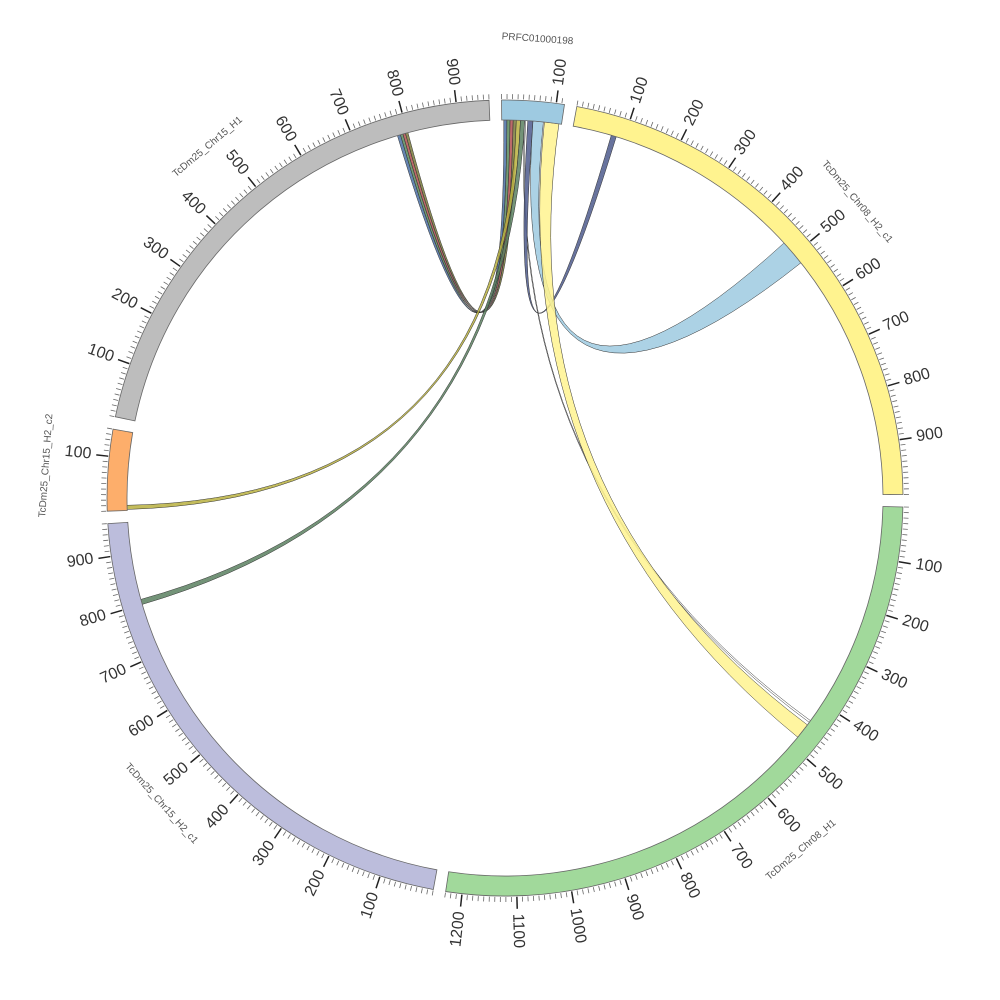 The width and height of the screenshot is (1000, 1000). What do you see at coordinates (869, 269) in the screenshot?
I see `tick-label: 600` at bounding box center [869, 269].